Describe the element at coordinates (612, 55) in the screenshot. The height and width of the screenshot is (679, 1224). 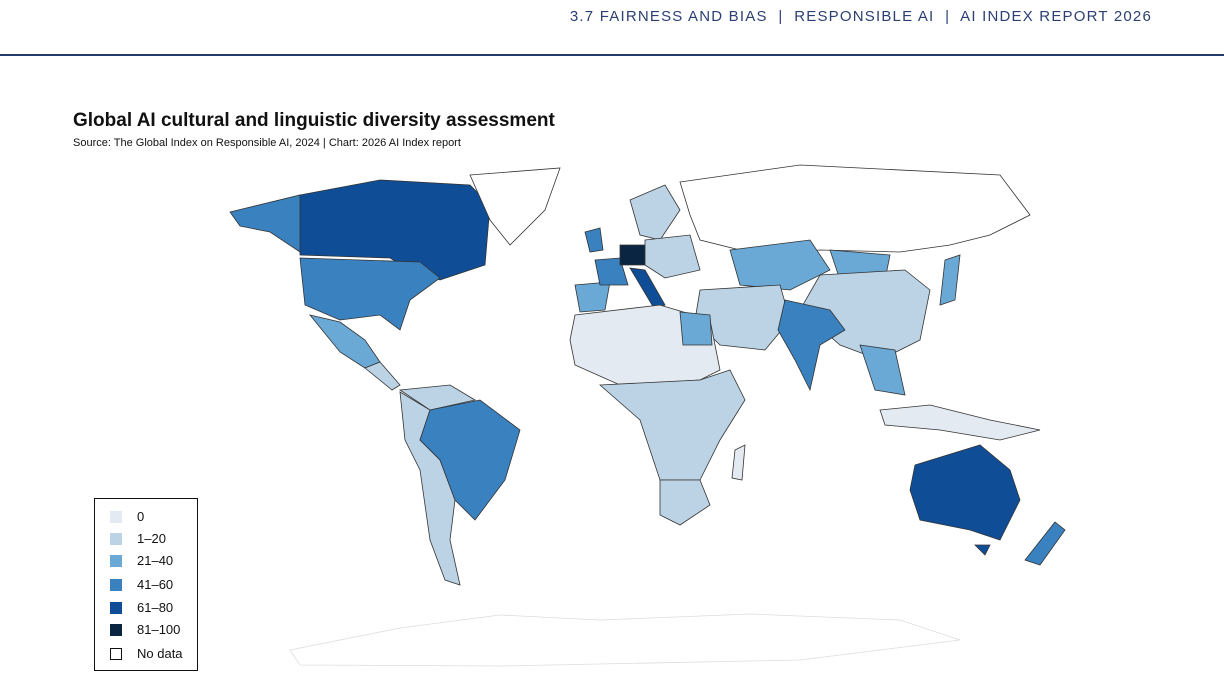
I see `header-rule` at that location.